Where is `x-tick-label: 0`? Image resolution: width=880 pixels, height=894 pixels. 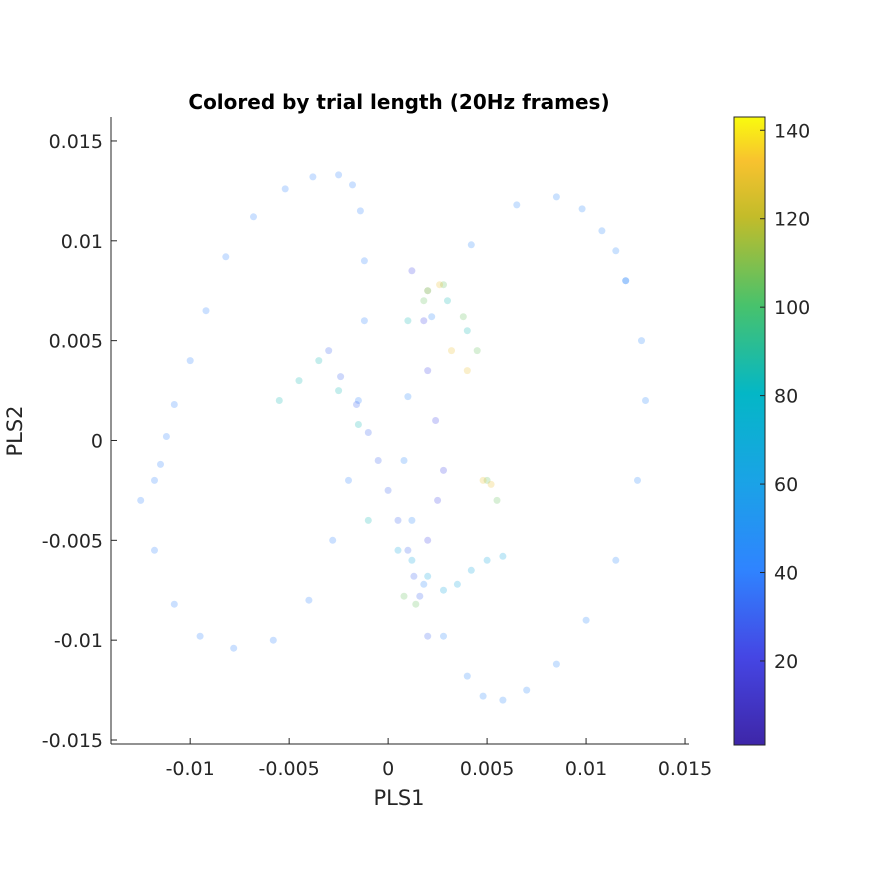 x-tick-label: 0 is located at coordinates (388, 769).